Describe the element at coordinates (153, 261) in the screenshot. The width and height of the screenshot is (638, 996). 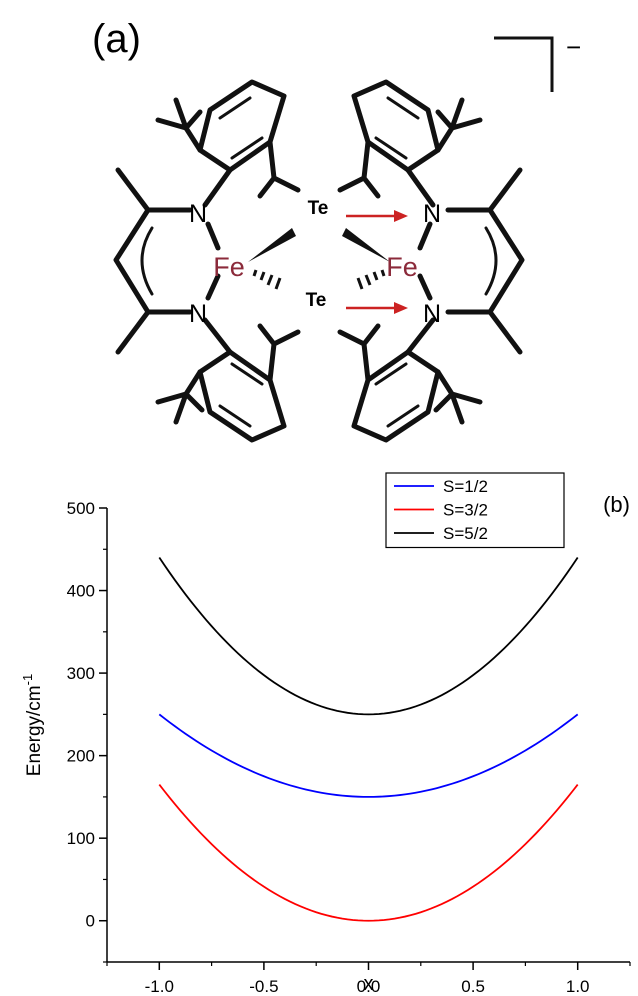
I see `left-backbone` at that location.